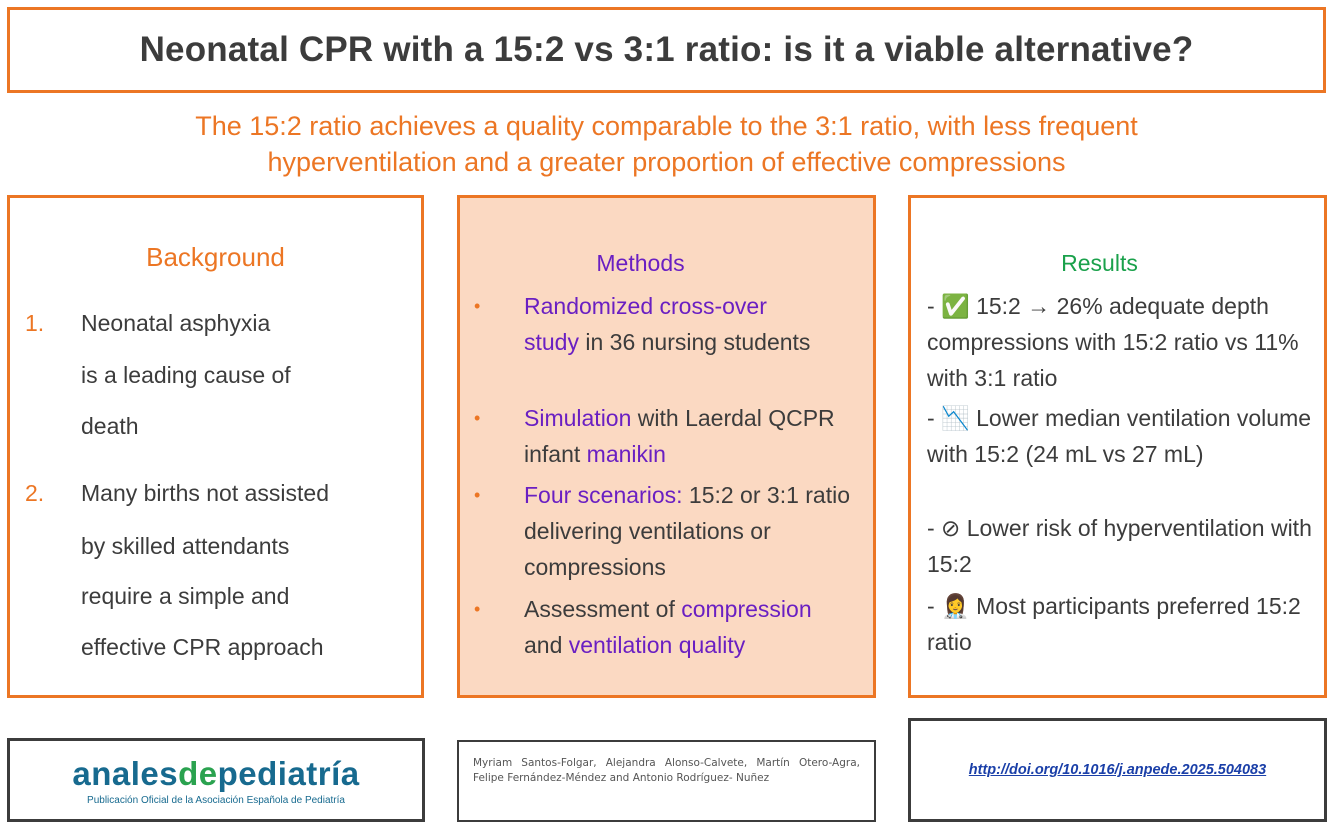  Describe the element at coordinates (640, 263) in the screenshot. I see `methods-title: Methods` at that location.